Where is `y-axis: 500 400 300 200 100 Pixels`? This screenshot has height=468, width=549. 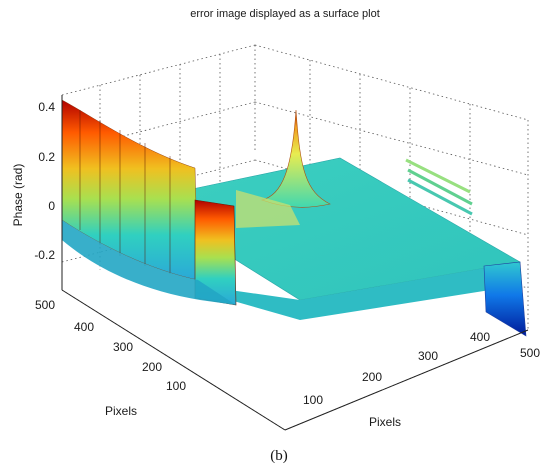
y-axis: 500 400 300 200 100 Pixels is located at coordinates (160, 360).